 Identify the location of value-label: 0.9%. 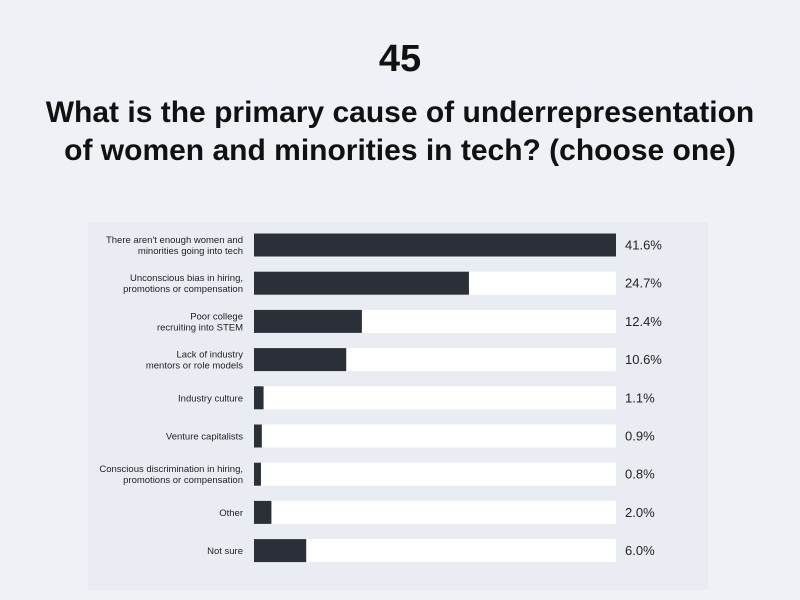
(640, 436).